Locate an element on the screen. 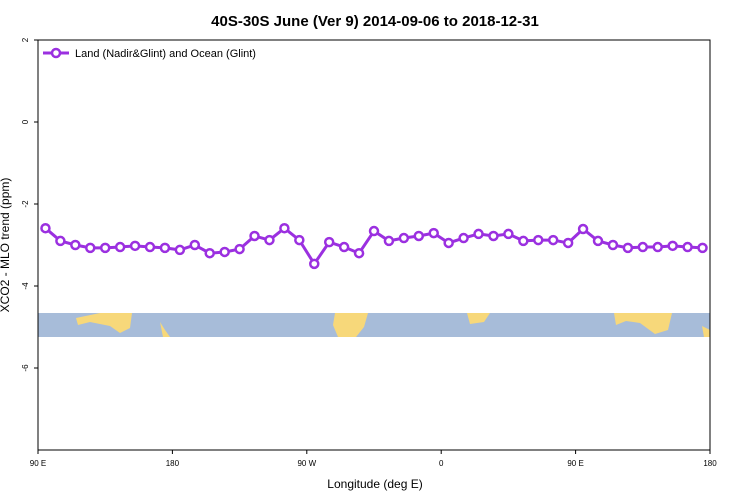 Image resolution: width=750 pixels, height=500 pixels. y-tick-label: -4 is located at coordinates (25, 286).